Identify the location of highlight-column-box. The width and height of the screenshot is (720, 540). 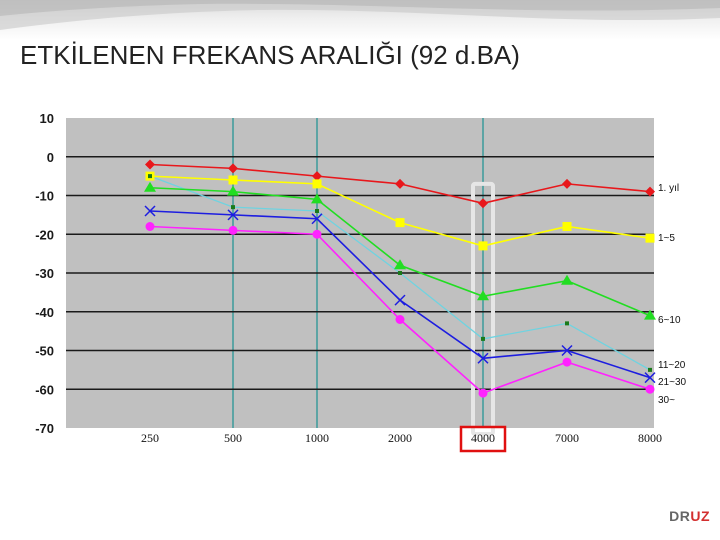
(483, 308).